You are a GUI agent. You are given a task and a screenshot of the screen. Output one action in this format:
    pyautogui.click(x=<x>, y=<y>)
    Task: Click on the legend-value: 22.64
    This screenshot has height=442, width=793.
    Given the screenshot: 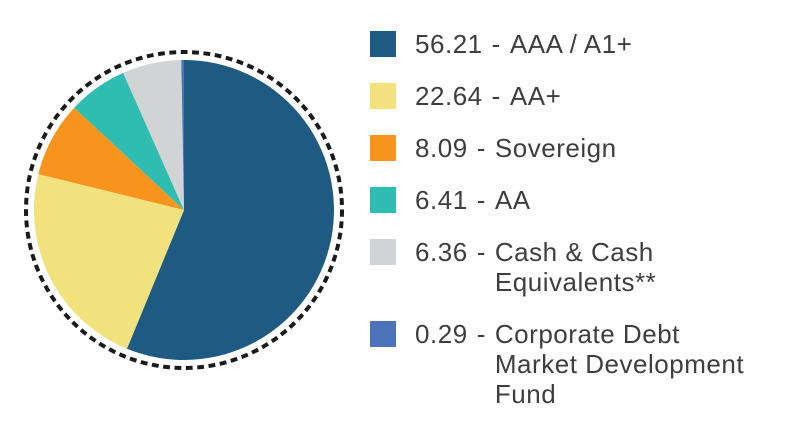 What is the action you would take?
    pyautogui.click(x=449, y=96)
    